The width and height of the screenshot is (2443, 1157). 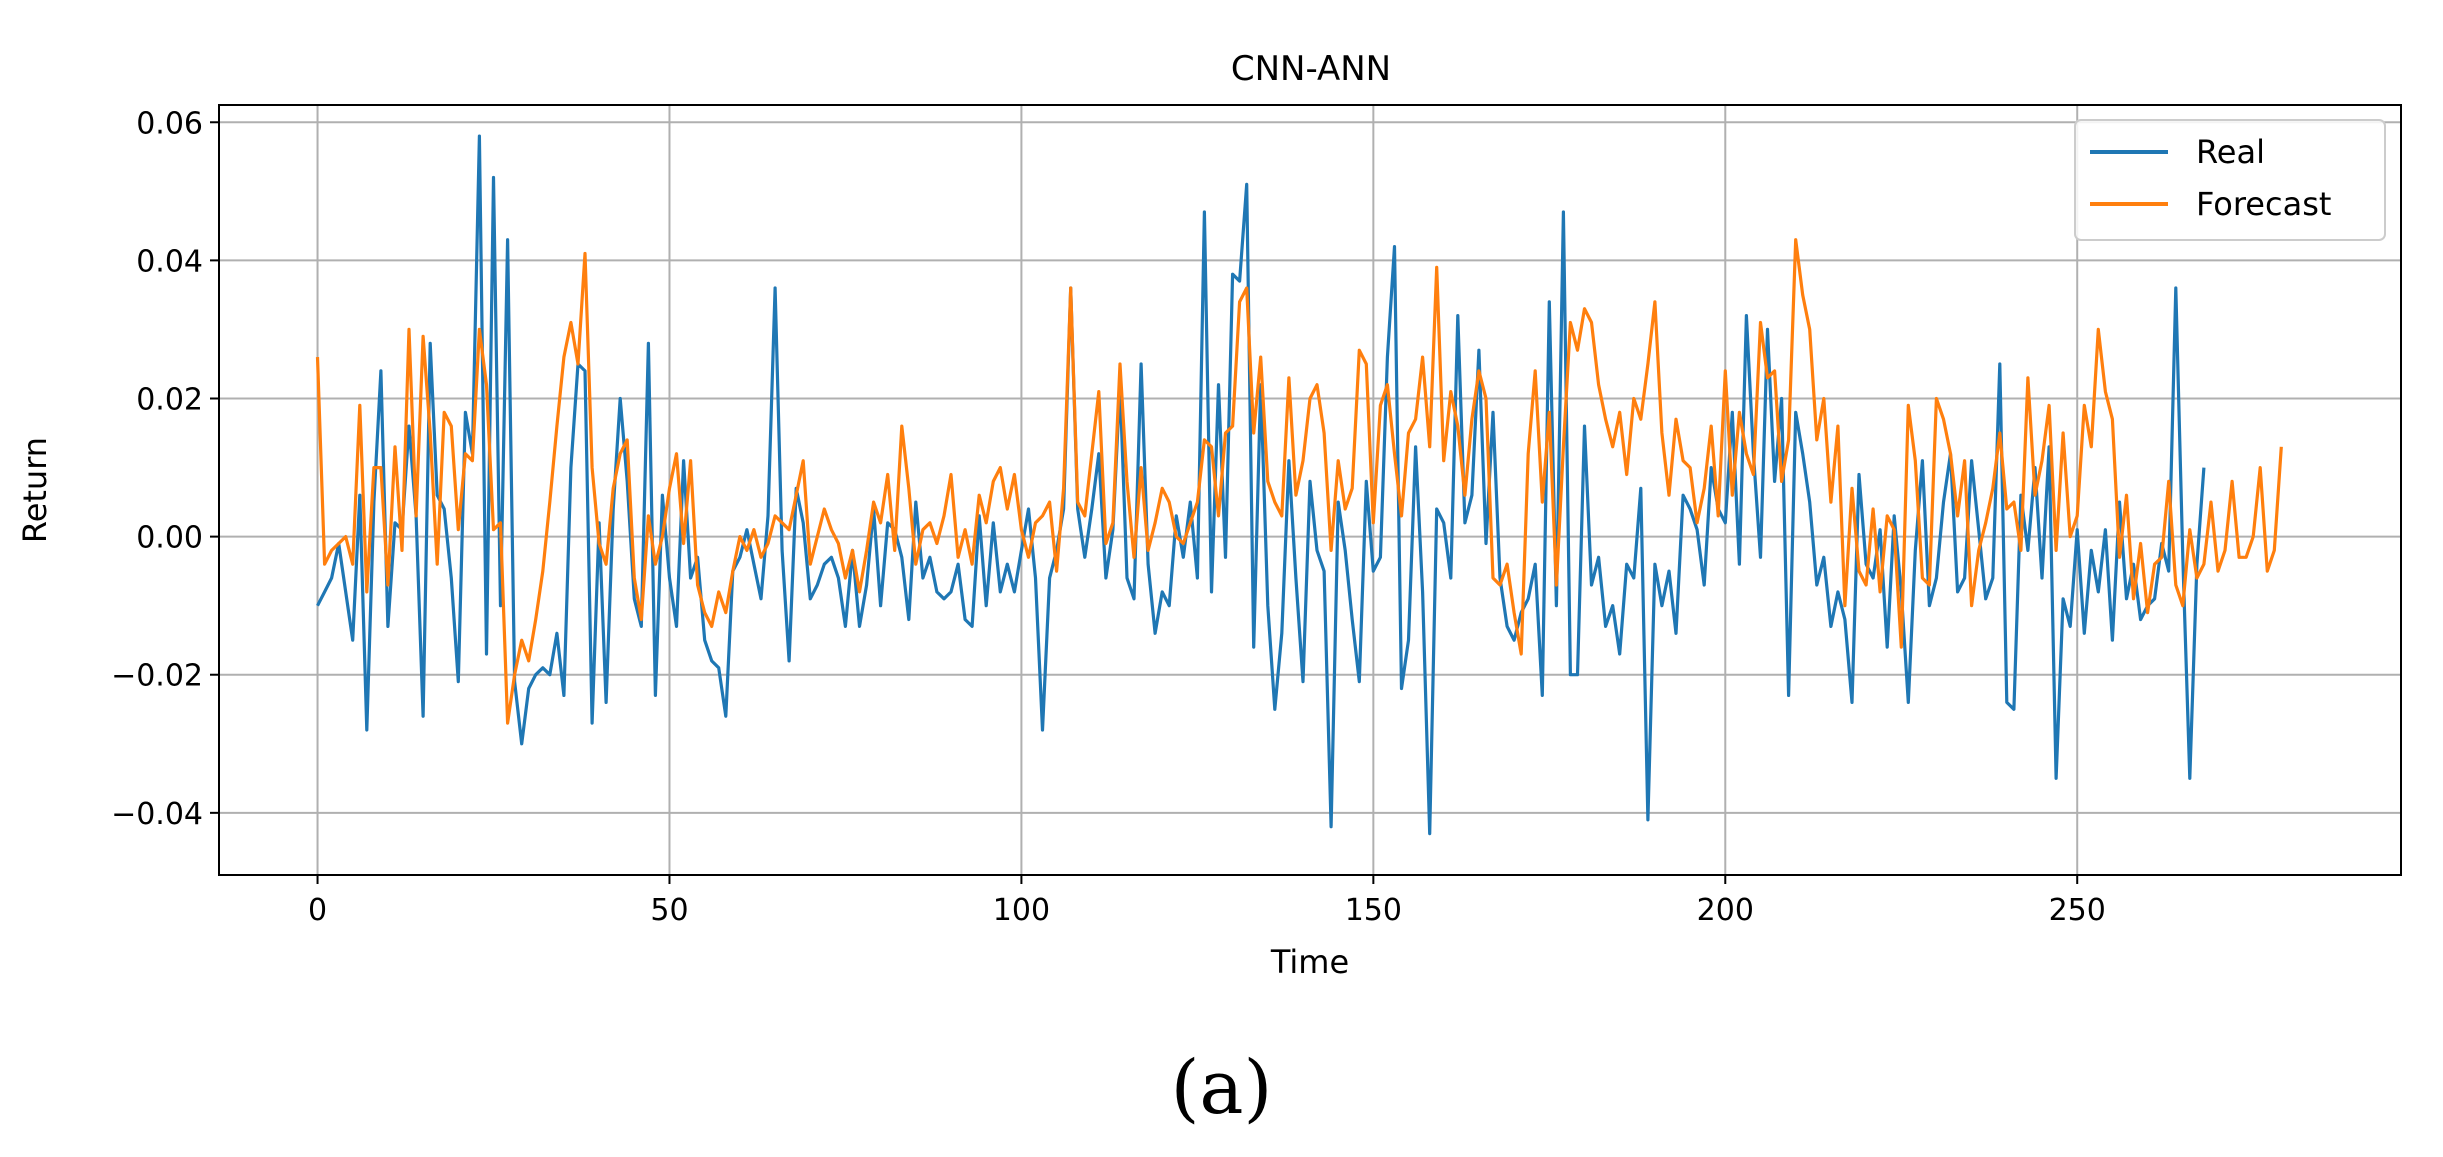 What do you see at coordinates (157, 814) in the screenshot?
I see `y-tick-label: −0.04` at bounding box center [157, 814].